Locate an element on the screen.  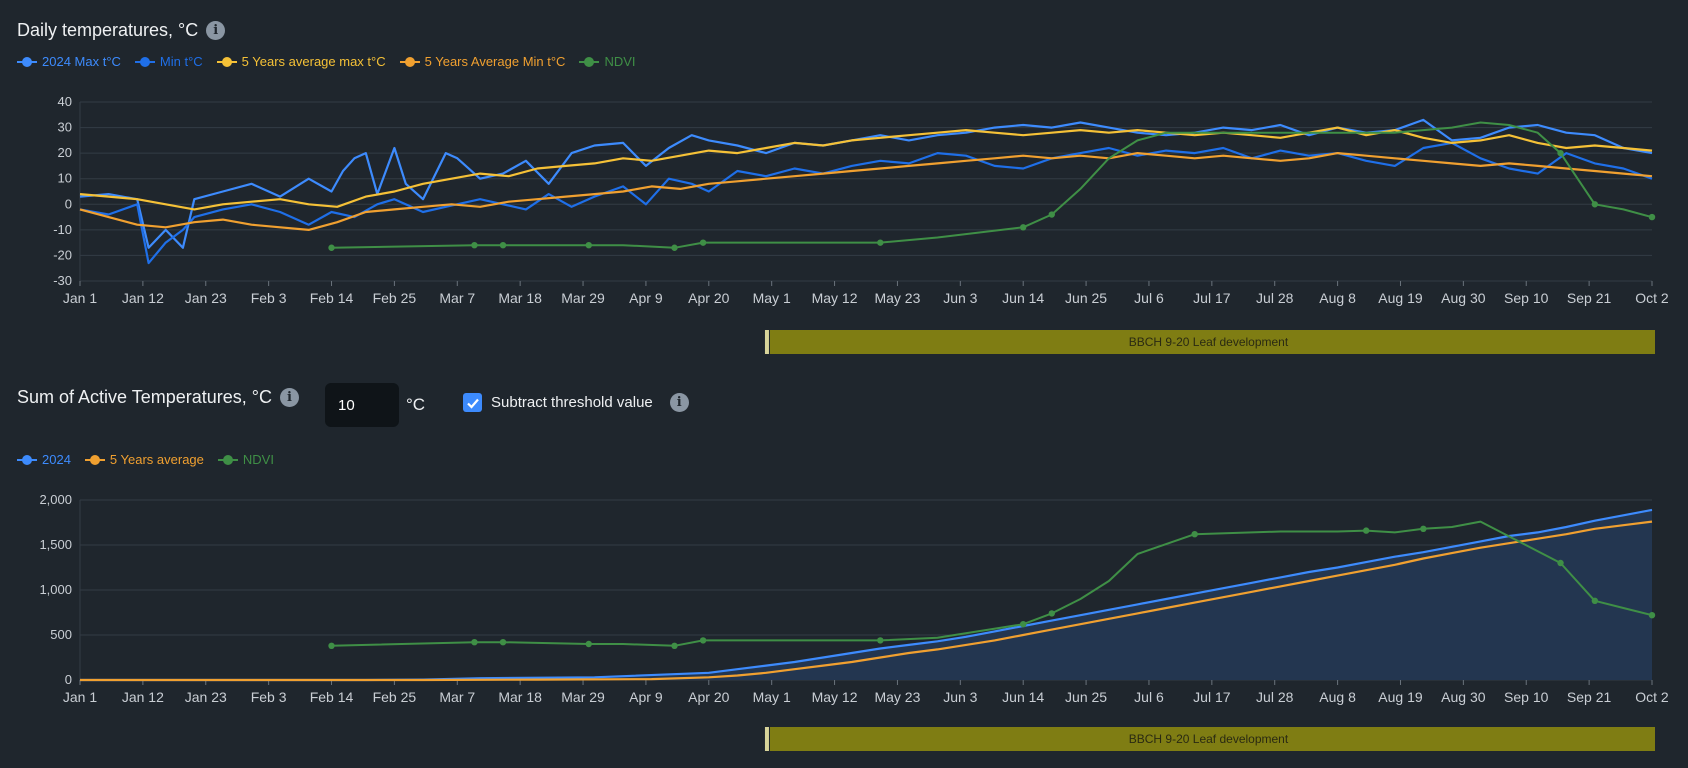
x-tick-label: Sep 21 is located at coordinates (1589, 298).